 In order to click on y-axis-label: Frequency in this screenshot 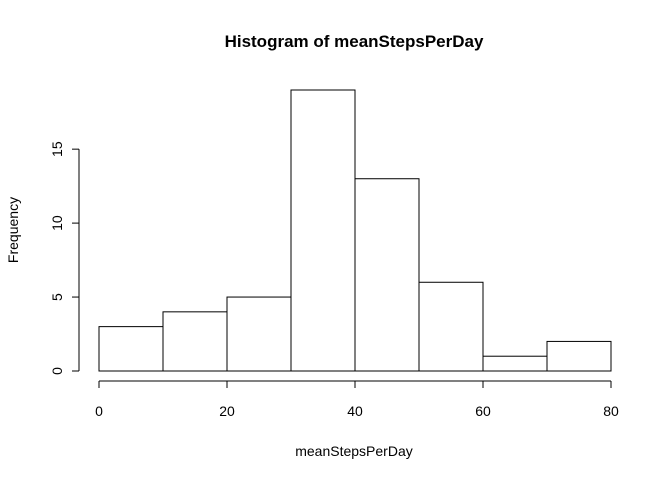, I will do `click(13, 230)`.